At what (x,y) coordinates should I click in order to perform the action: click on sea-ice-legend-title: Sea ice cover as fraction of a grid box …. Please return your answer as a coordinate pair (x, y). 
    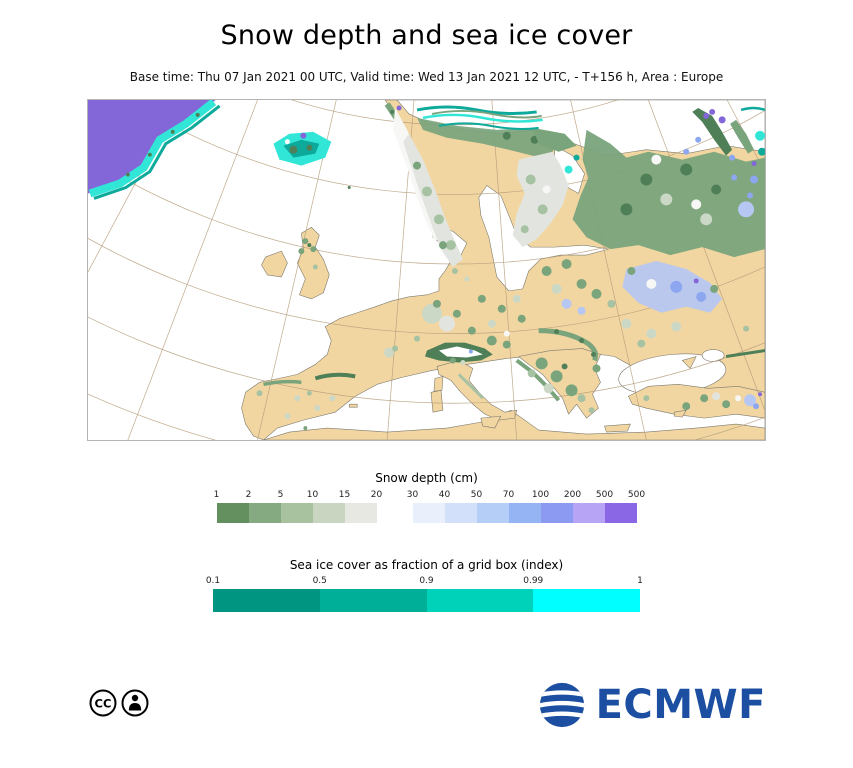
    Looking at the image, I should click on (426, 565).